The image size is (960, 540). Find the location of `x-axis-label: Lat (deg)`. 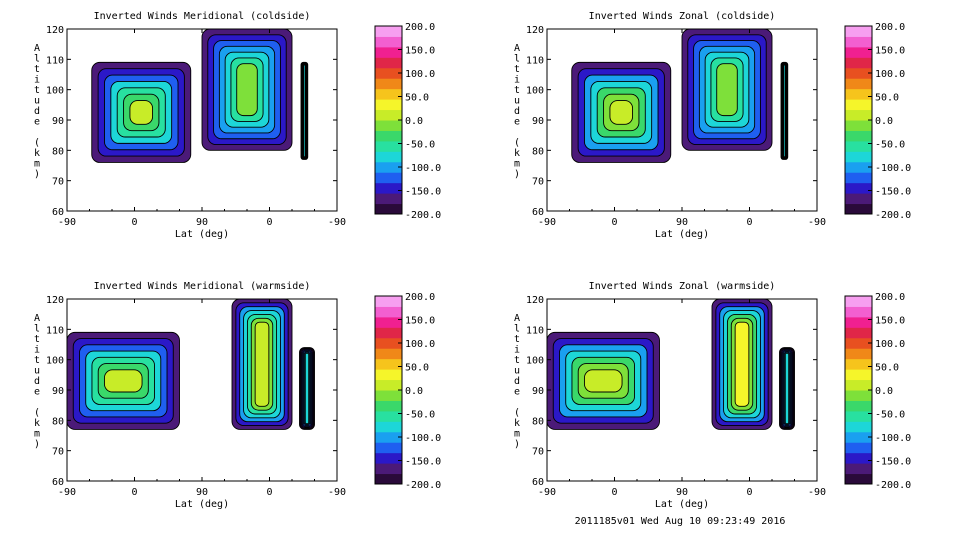

x-axis-label: Lat (deg) is located at coordinates (682, 234).